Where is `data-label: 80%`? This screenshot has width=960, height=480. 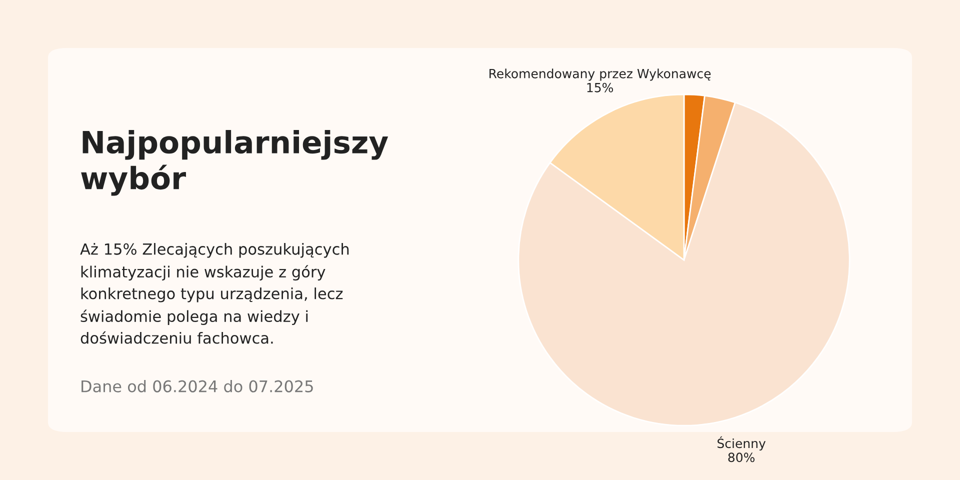 data-label: 80% is located at coordinates (741, 457).